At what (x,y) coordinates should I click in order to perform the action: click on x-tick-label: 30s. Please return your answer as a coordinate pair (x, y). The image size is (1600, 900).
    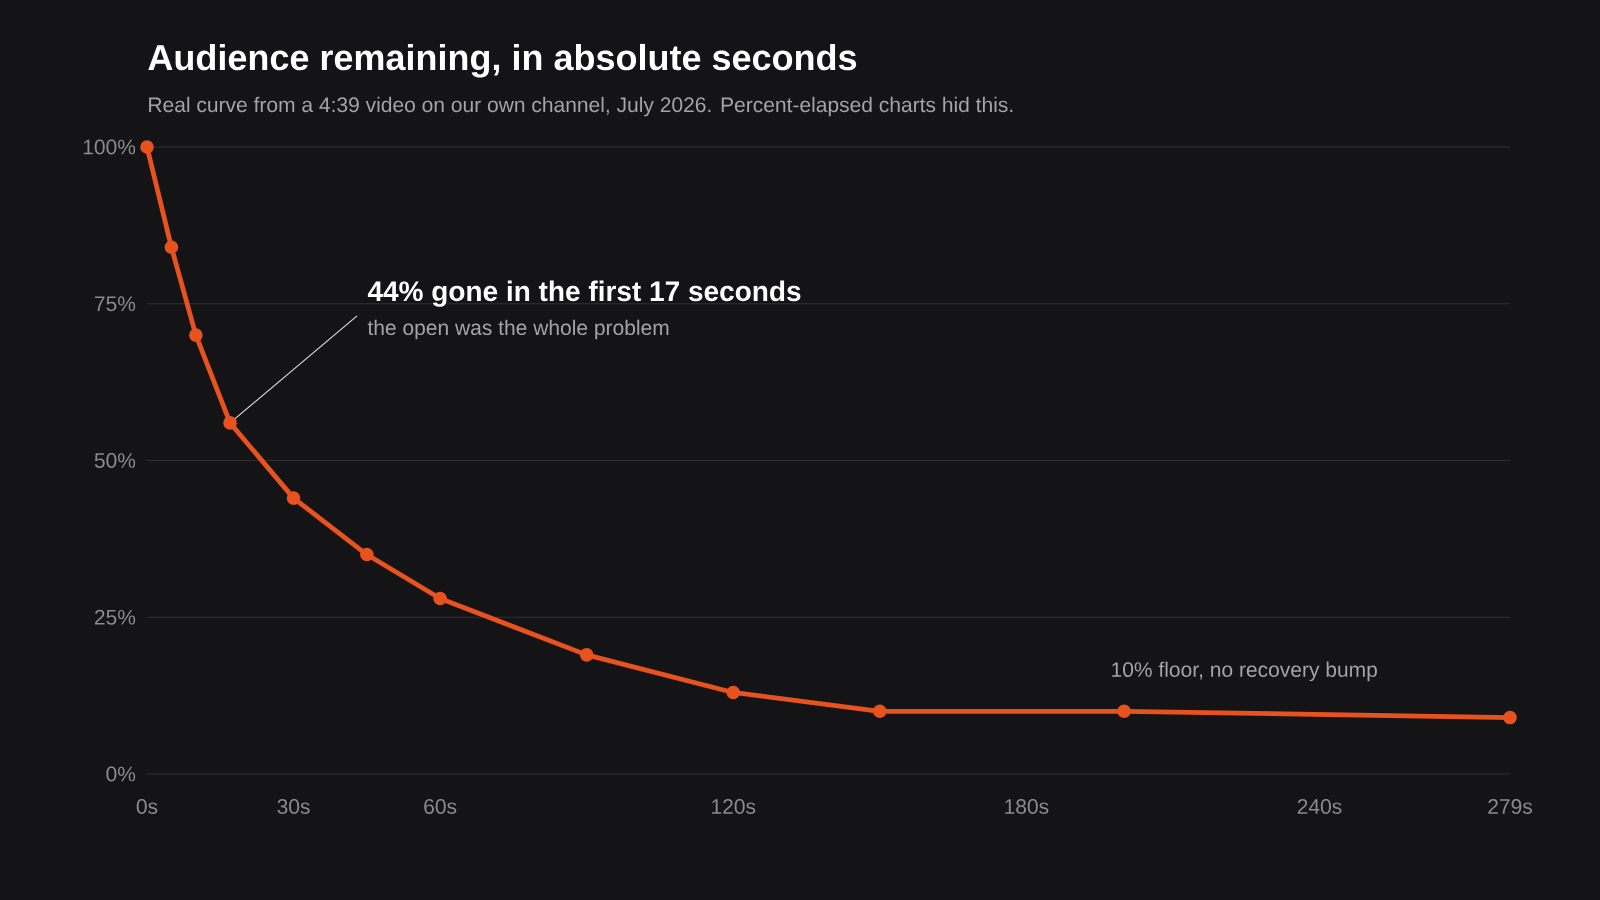
    Looking at the image, I should click on (293, 806).